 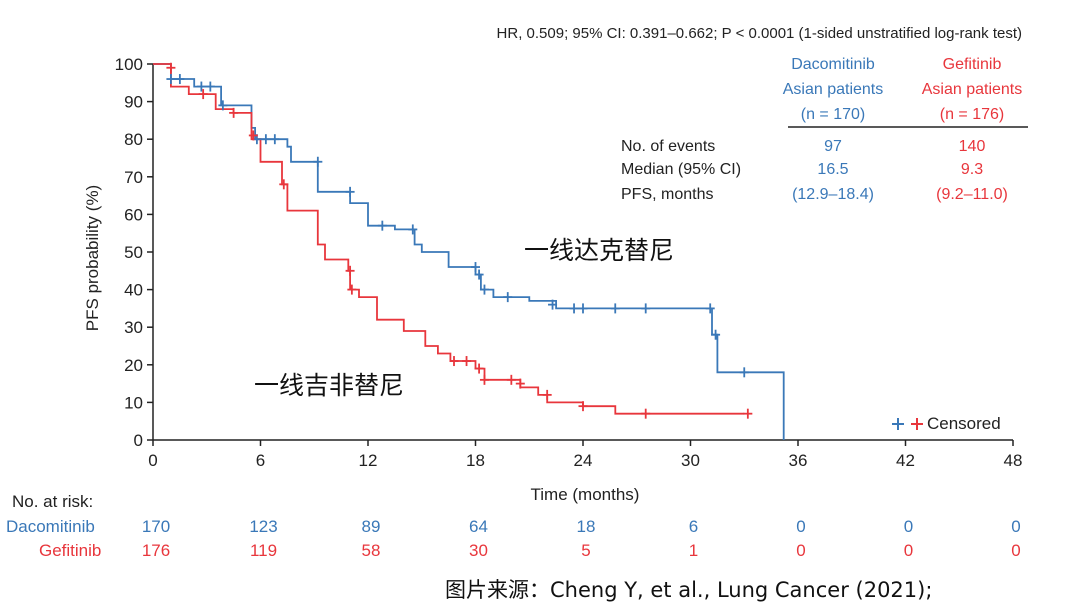 What do you see at coordinates (690, 460) in the screenshot?
I see `x-tick-label: 30` at bounding box center [690, 460].